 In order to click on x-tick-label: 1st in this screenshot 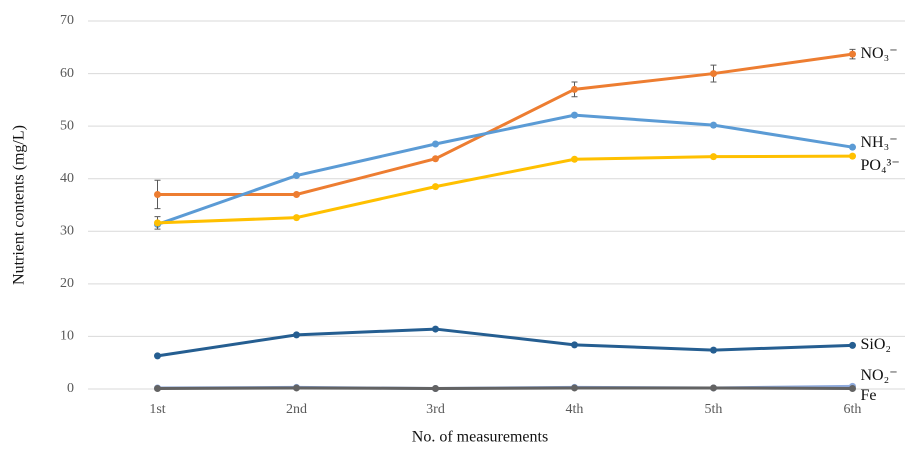, I will do `click(157, 409)`.